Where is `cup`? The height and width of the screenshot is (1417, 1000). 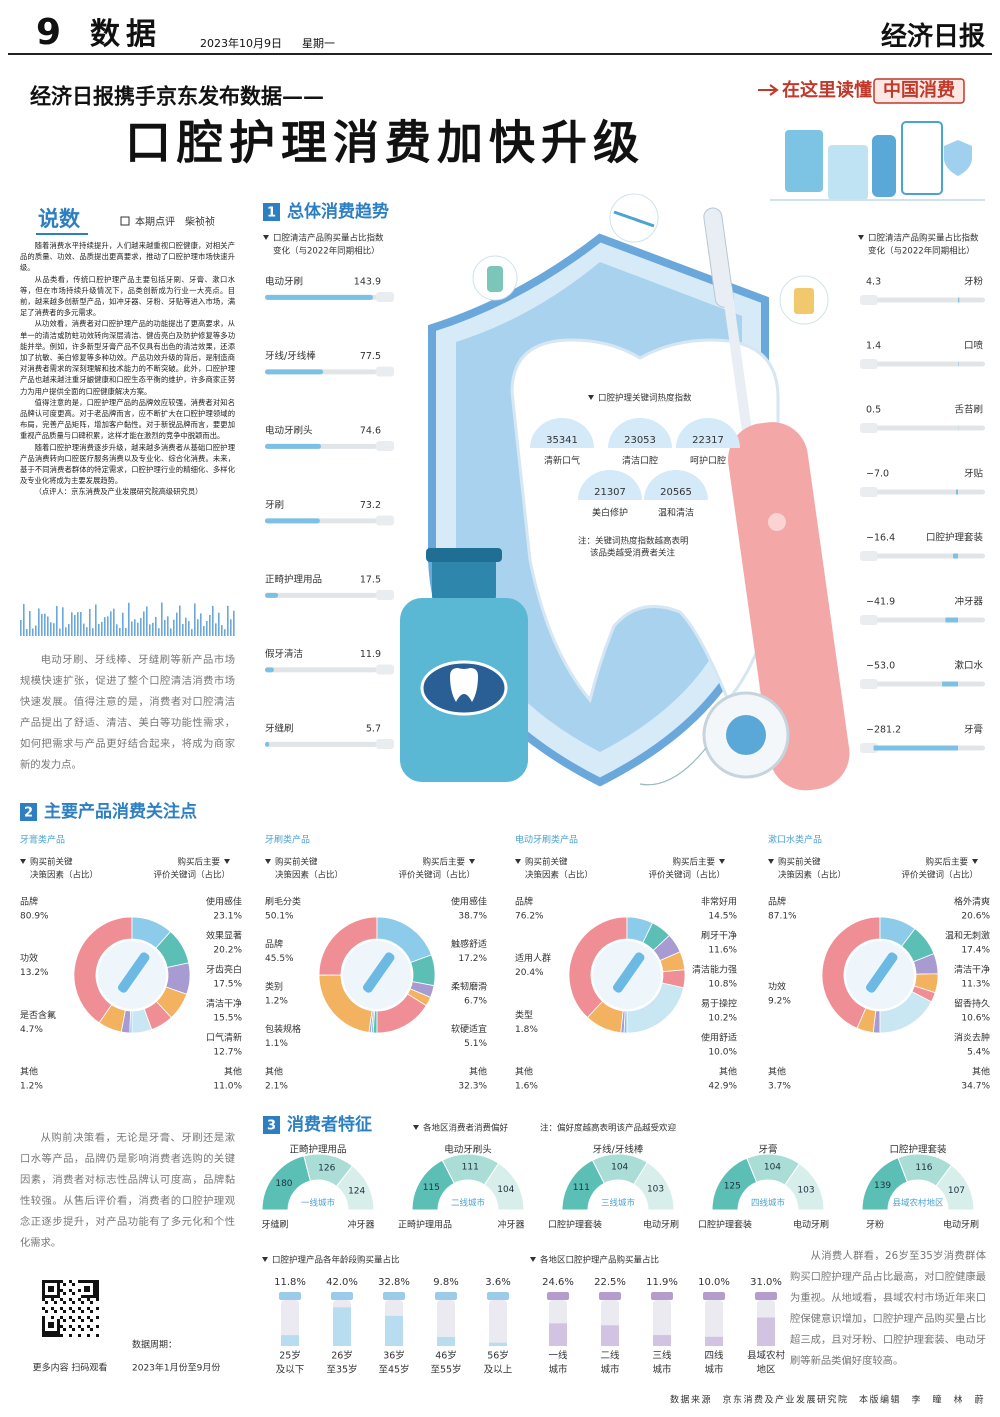
cup is located at coordinates (804, 161).